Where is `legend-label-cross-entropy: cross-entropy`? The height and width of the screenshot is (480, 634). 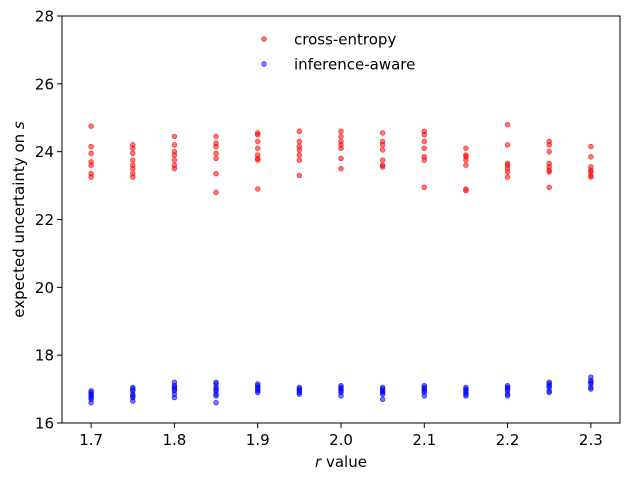 legend-label-cross-entropy: cross-entropy is located at coordinates (345, 40).